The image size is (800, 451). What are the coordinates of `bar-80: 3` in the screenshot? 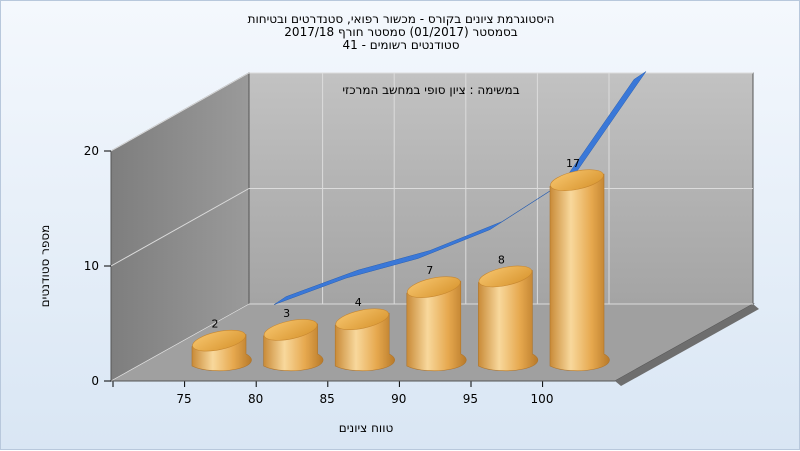 It's located at (293, 339).